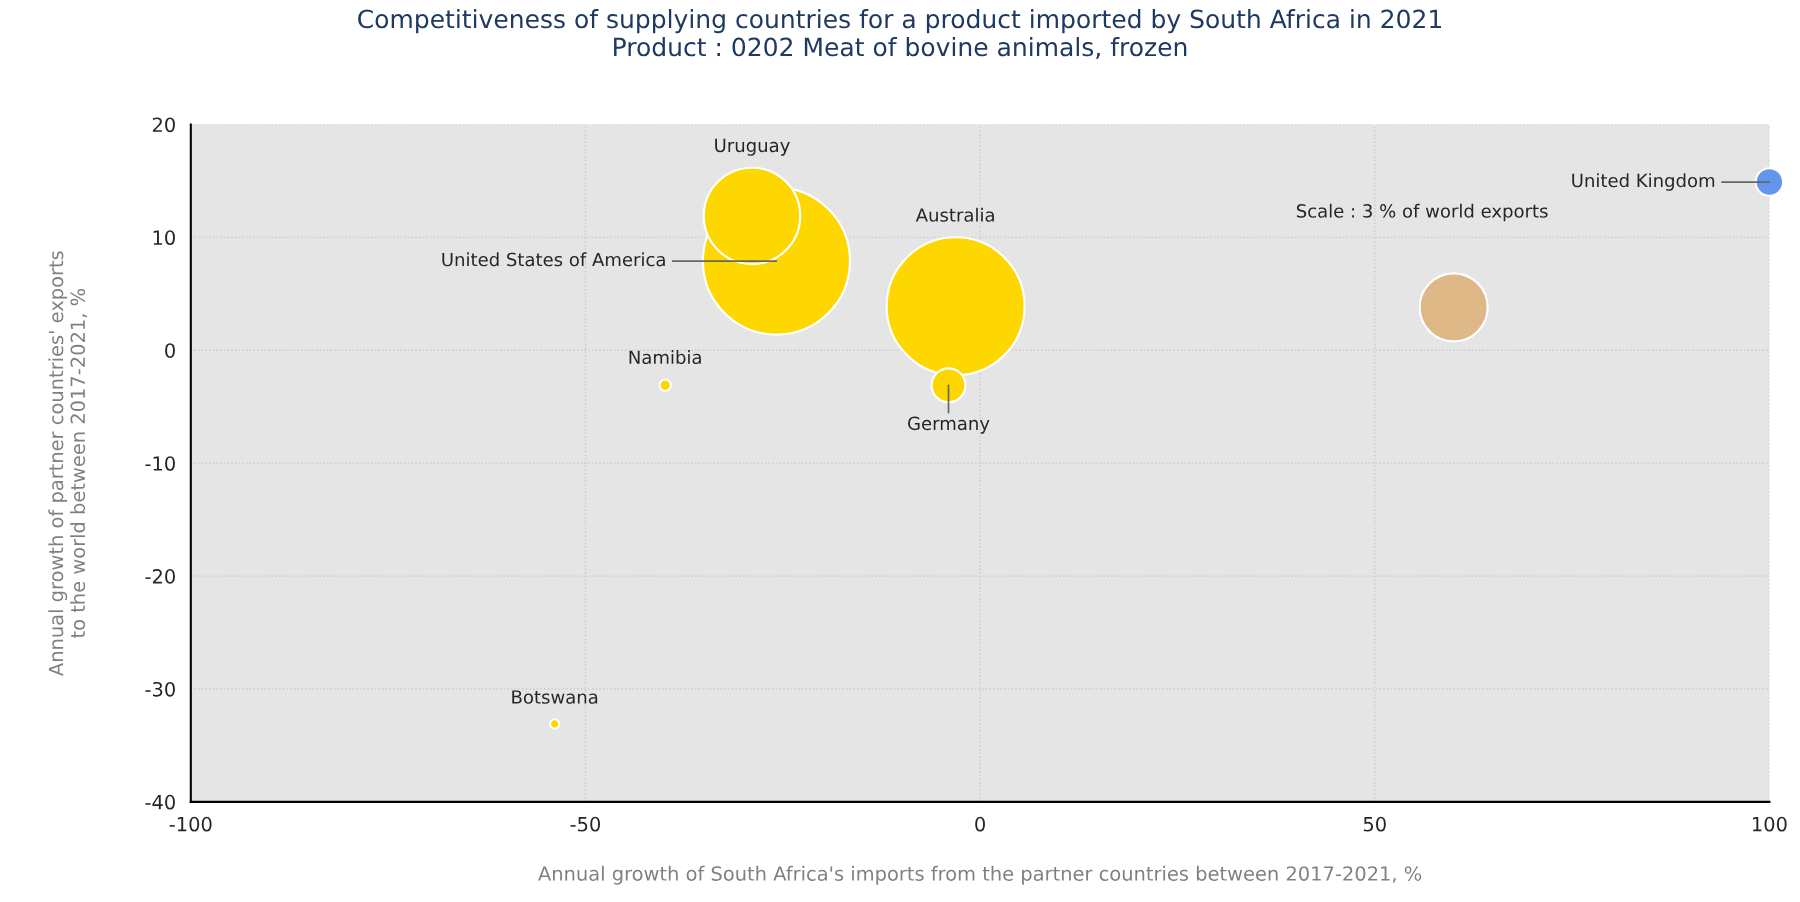 The height and width of the screenshot is (902, 1800). Describe the element at coordinates (949, 425) in the screenshot. I see `series-label: Germany` at that location.